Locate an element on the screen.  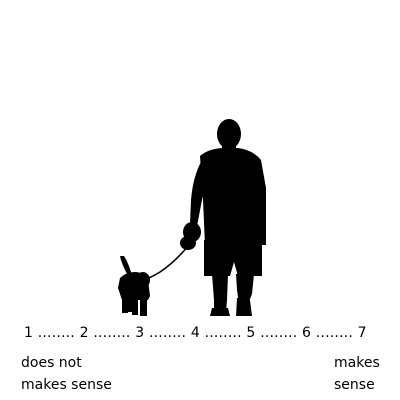
scale-anchor-left-line-1: does not is located at coordinates (51, 363).